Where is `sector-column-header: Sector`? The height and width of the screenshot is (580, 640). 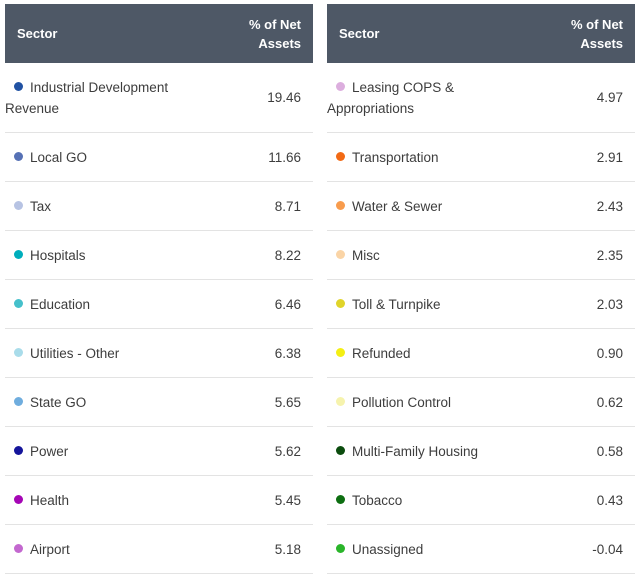 sector-column-header: Sector is located at coordinates (37, 33).